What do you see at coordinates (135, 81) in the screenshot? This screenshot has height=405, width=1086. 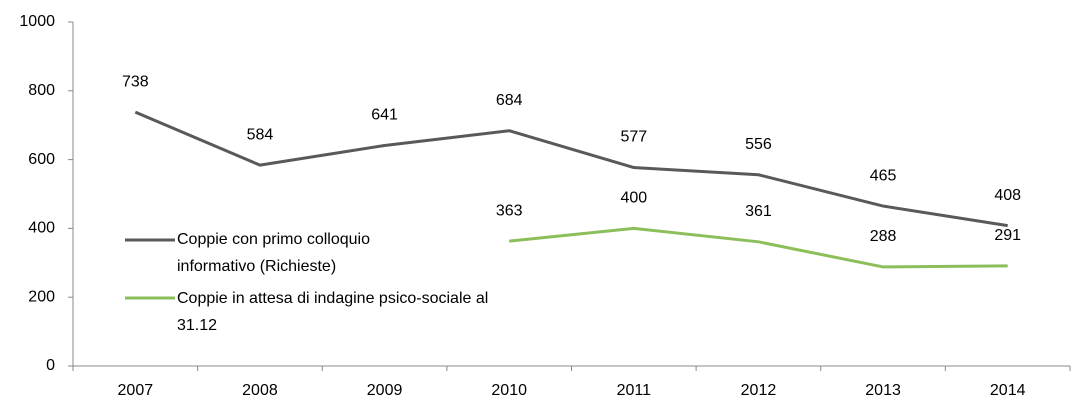 I see `data-label: 738` at bounding box center [135, 81].